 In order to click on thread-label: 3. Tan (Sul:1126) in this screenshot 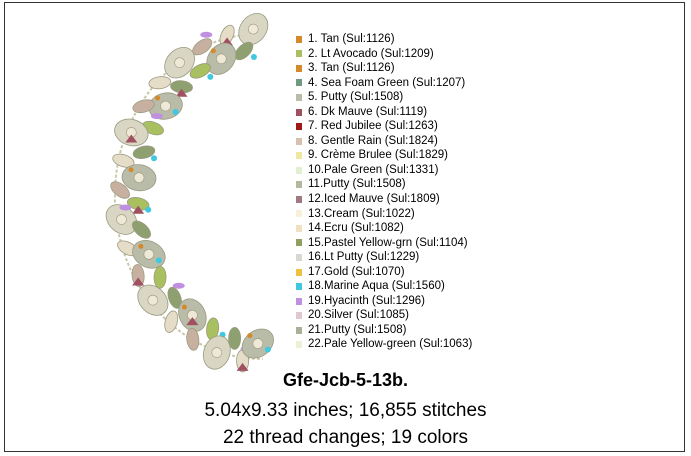, I will do `click(351, 68)`.